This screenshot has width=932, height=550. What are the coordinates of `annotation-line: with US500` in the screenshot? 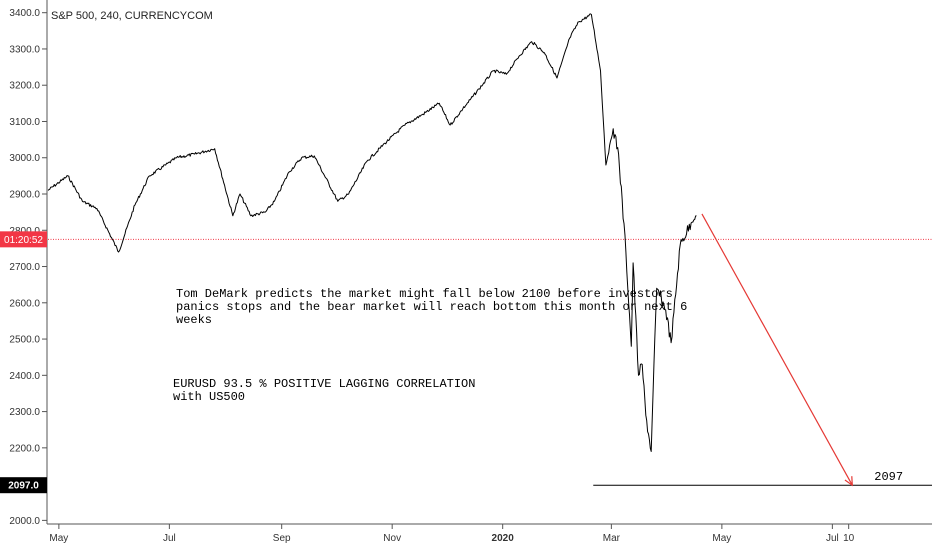 It's located at (209, 397).